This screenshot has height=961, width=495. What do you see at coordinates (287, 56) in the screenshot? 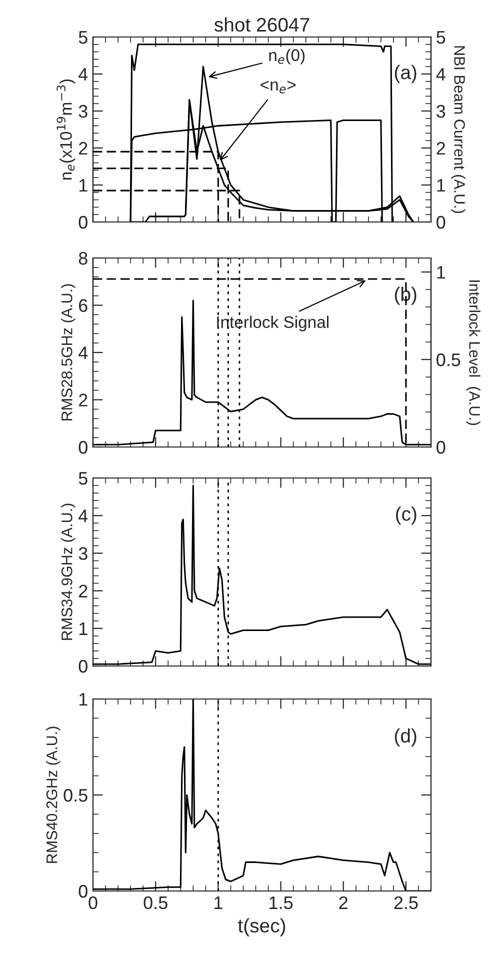
I see `annotation: n$_{e}$(0)` at bounding box center [287, 56].